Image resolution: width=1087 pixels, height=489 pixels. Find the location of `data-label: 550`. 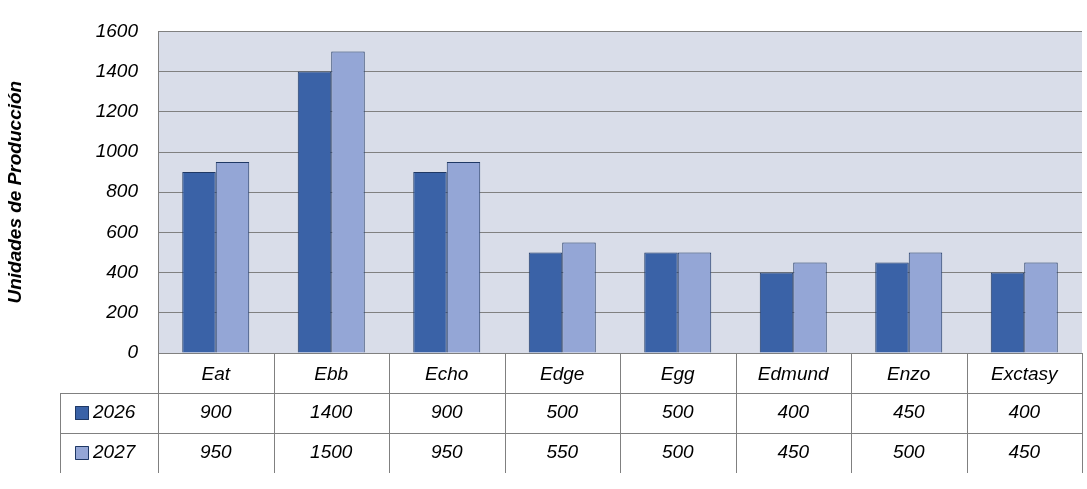

data-label: 550 is located at coordinates (562, 452).